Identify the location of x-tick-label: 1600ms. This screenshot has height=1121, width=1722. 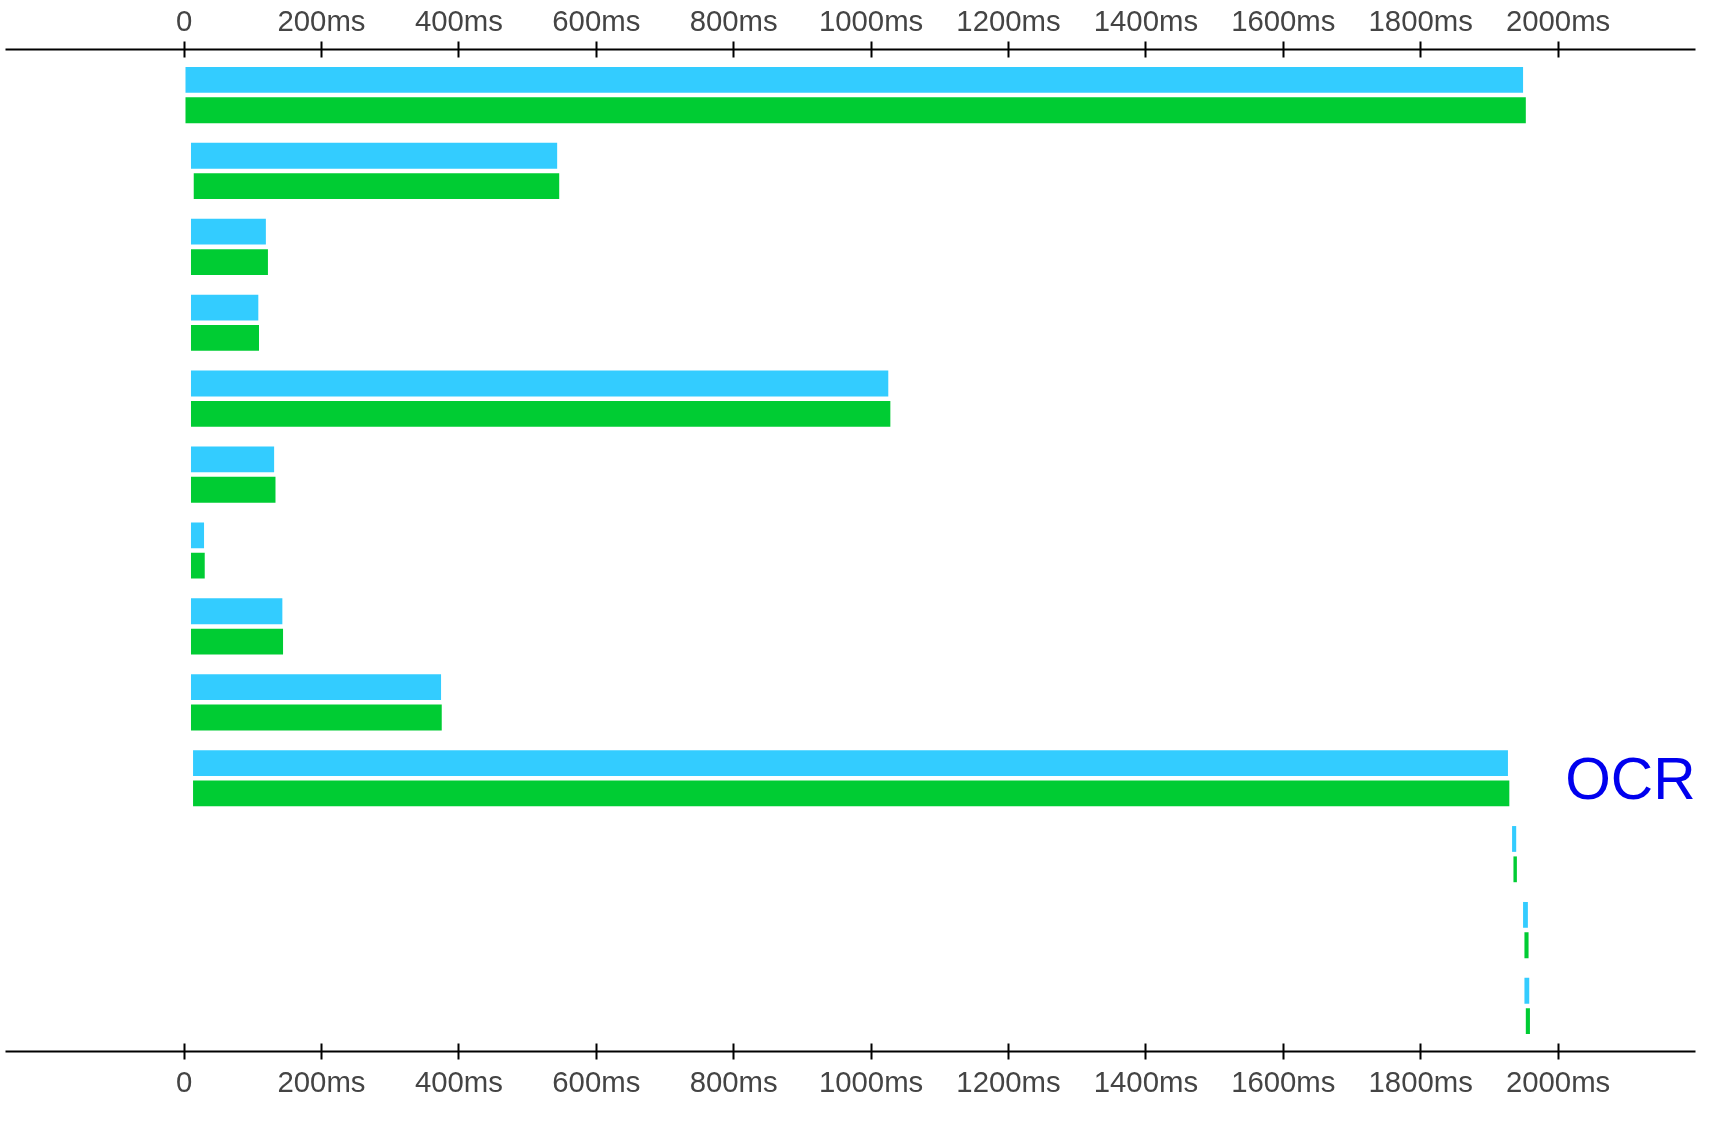
(1283, 1081).